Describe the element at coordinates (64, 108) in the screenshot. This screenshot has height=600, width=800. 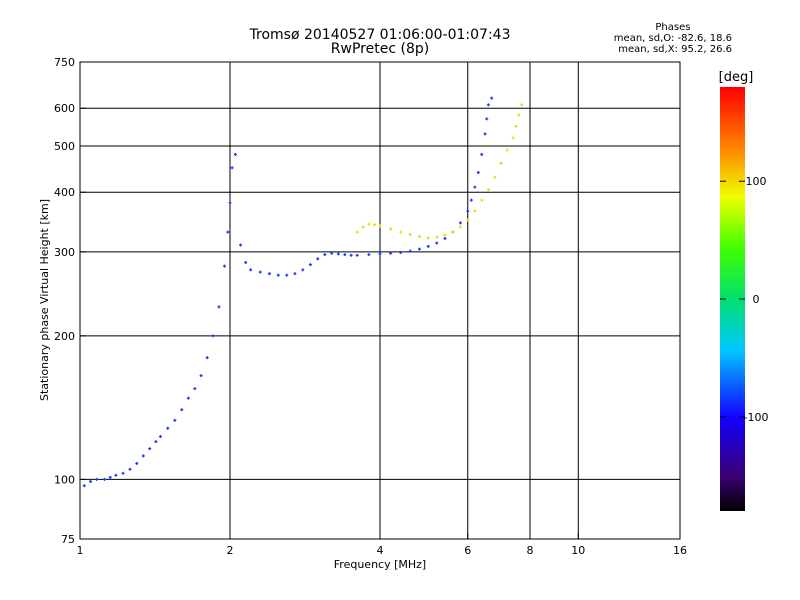
I see `y-tick-label: 600` at that location.